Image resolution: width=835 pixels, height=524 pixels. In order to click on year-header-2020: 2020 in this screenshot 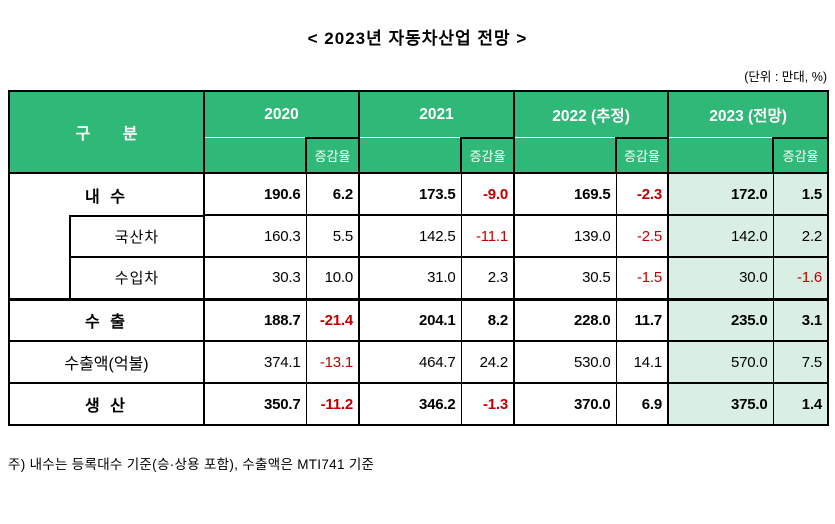, I will do `click(281, 114)`.